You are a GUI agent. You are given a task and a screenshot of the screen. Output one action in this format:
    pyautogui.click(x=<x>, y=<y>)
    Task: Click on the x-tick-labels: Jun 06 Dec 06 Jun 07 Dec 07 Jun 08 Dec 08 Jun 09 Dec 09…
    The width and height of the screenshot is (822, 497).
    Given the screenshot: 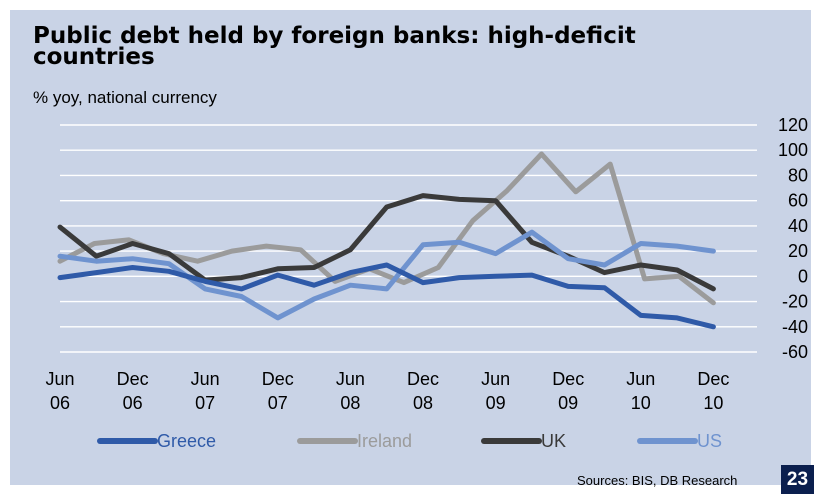 What is the action you would take?
    pyautogui.click(x=387, y=391)
    